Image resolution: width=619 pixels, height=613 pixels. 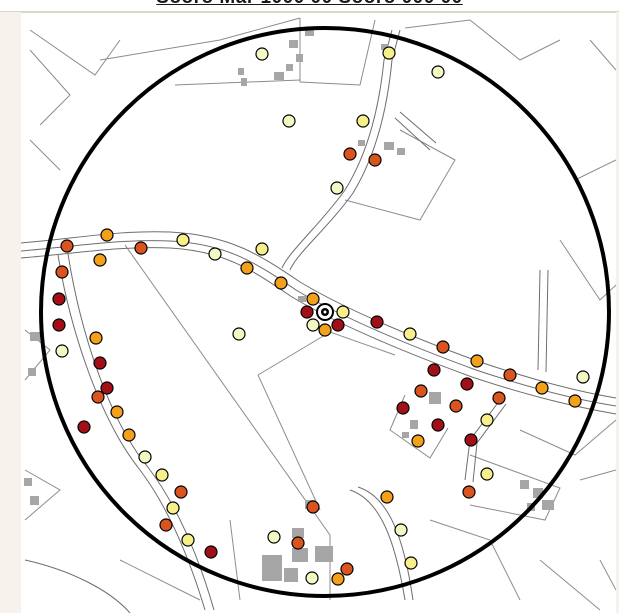 I want to click on frame-right, so click(x=617, y=312).